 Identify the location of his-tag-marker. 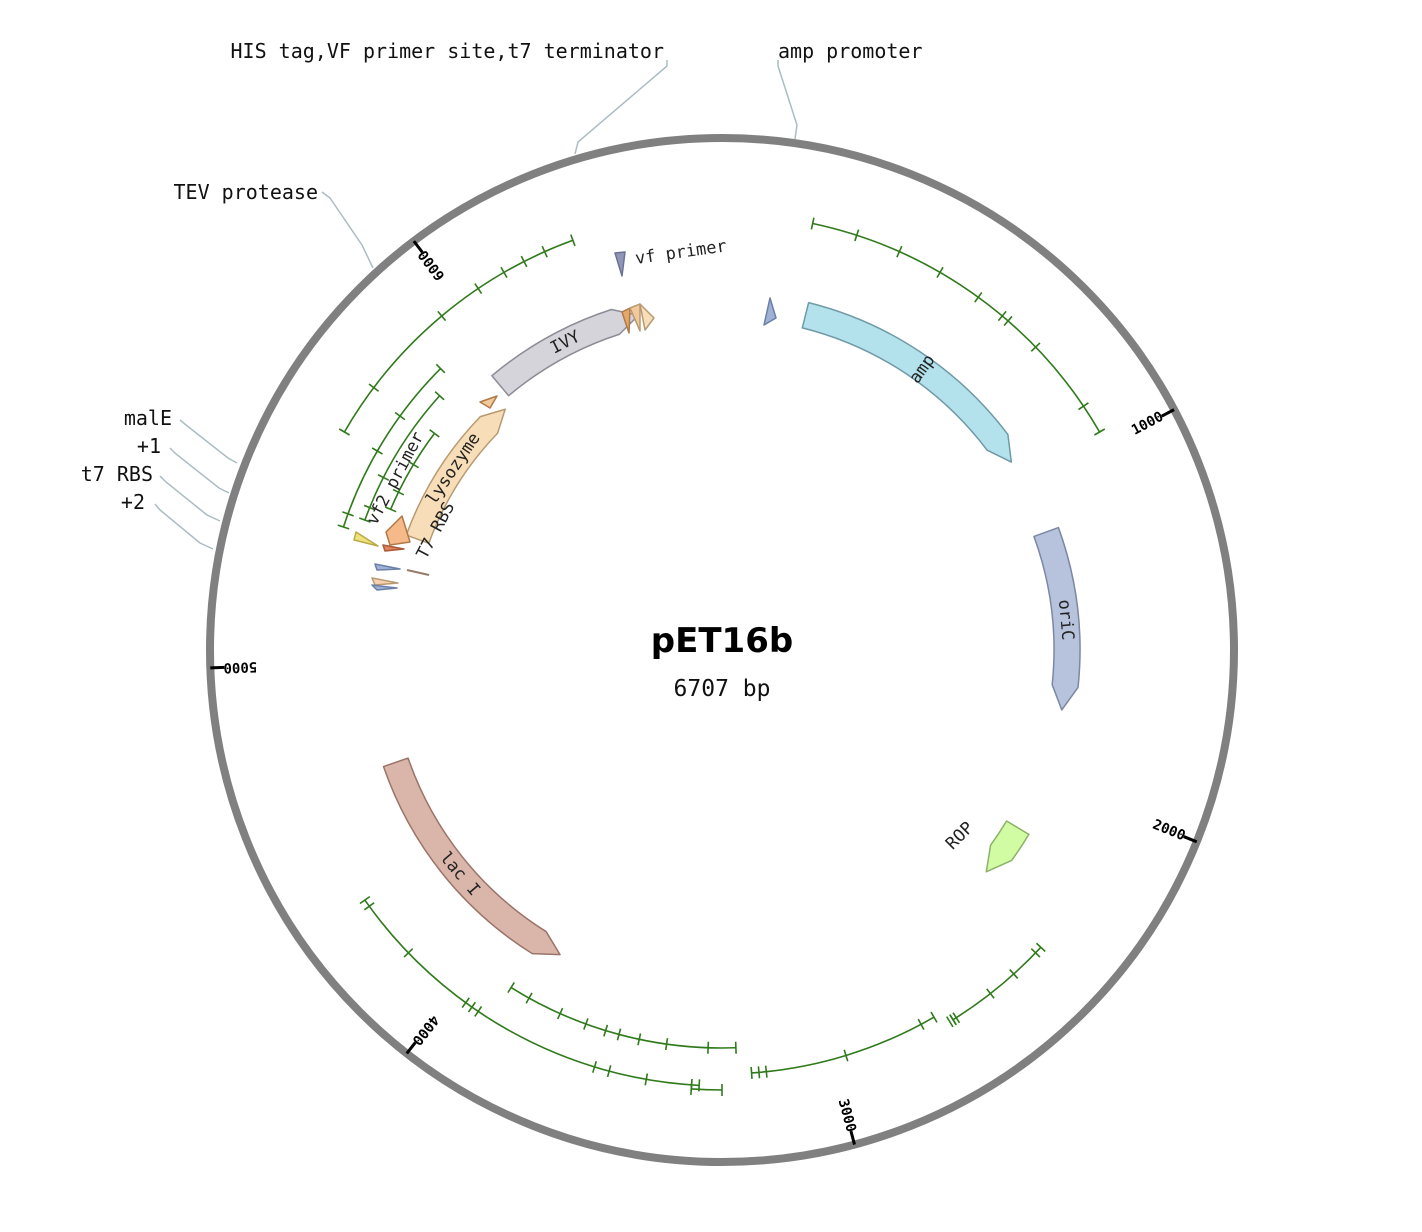
(626, 320).